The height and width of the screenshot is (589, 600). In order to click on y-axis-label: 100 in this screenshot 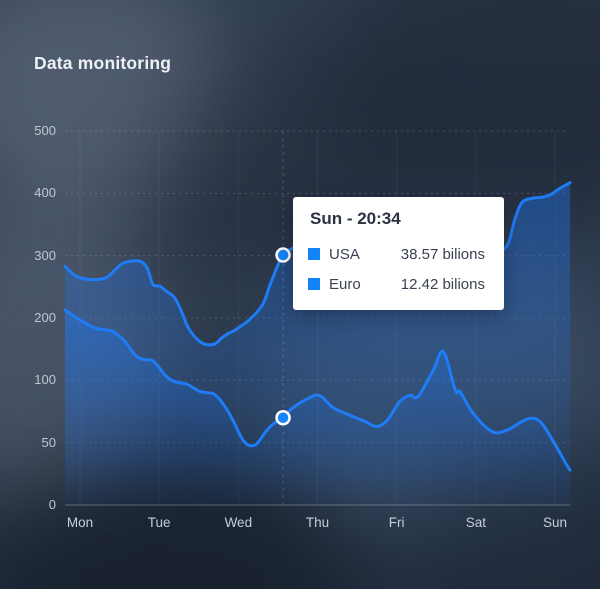, I will do `click(45, 380)`.